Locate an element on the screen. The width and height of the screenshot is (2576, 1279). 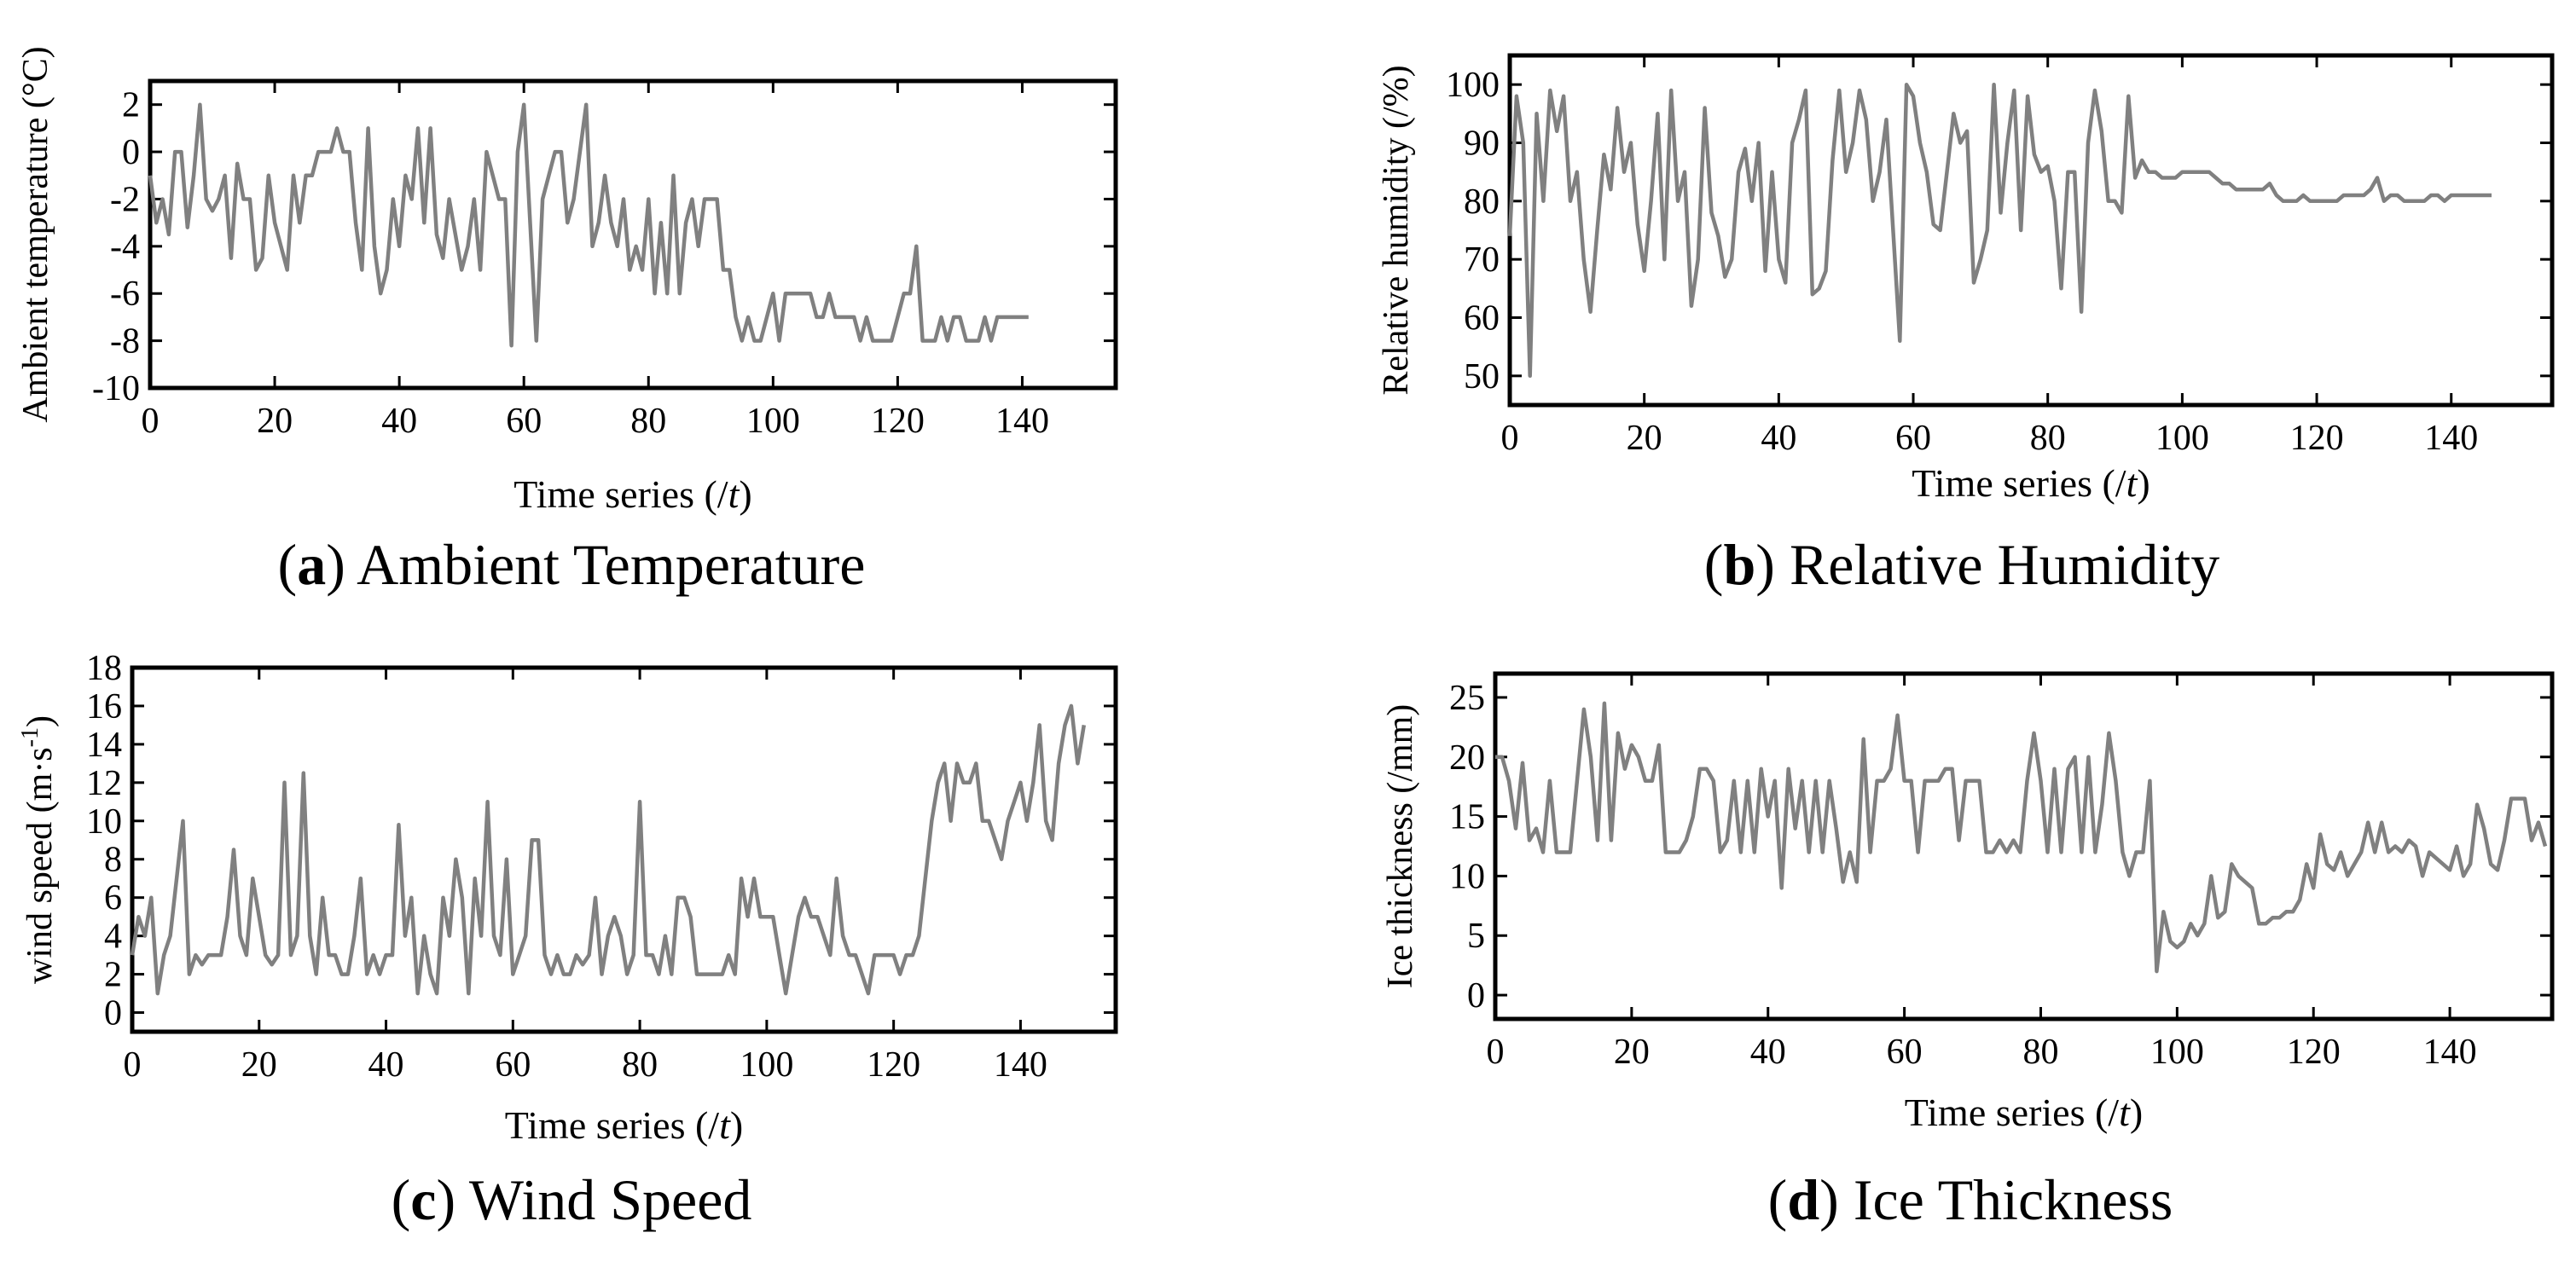
caption-title: Wind Speed is located at coordinates (610, 1199).